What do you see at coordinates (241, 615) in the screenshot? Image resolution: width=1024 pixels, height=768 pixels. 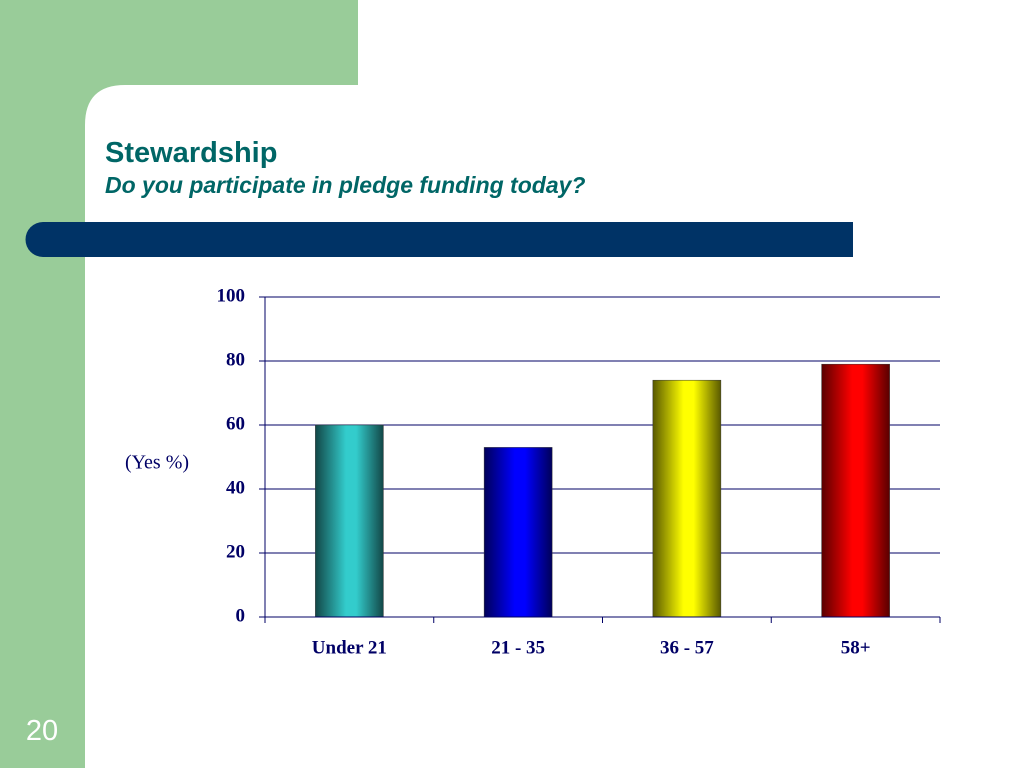 I see `y-tick-label: 0` at bounding box center [241, 615].